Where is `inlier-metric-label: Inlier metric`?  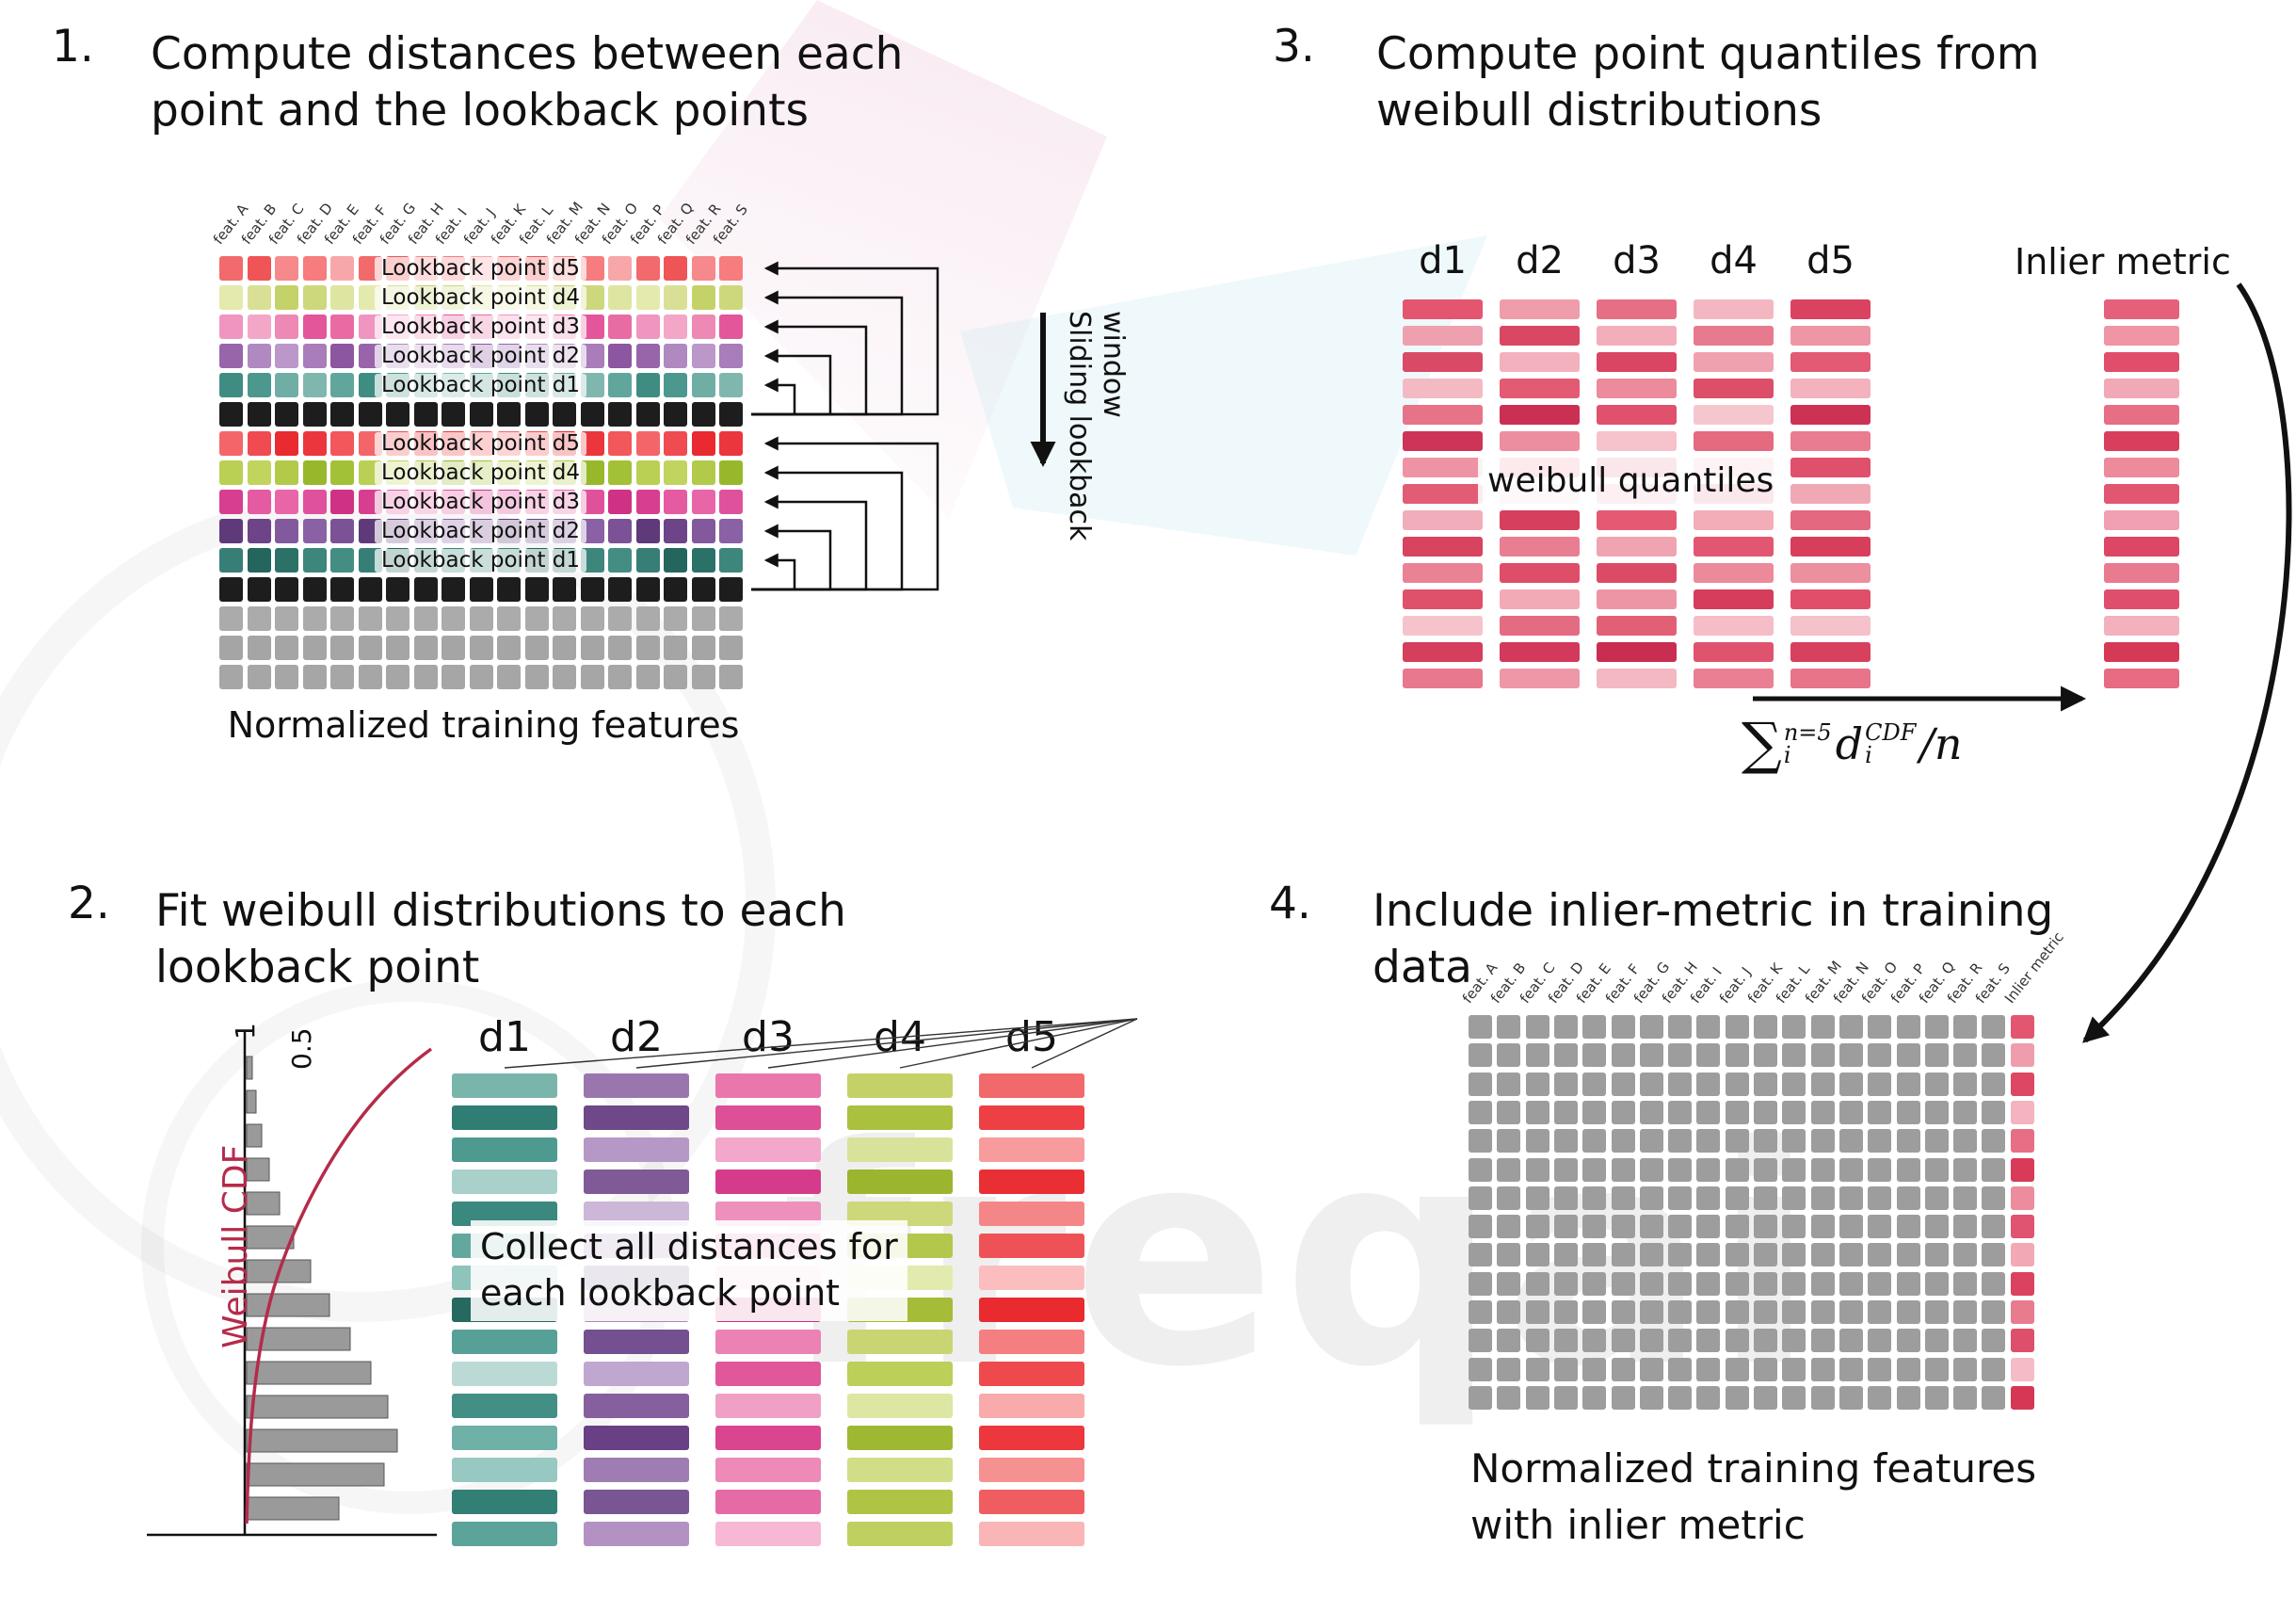
inlier-metric-label: Inlier metric is located at coordinates (2123, 261).